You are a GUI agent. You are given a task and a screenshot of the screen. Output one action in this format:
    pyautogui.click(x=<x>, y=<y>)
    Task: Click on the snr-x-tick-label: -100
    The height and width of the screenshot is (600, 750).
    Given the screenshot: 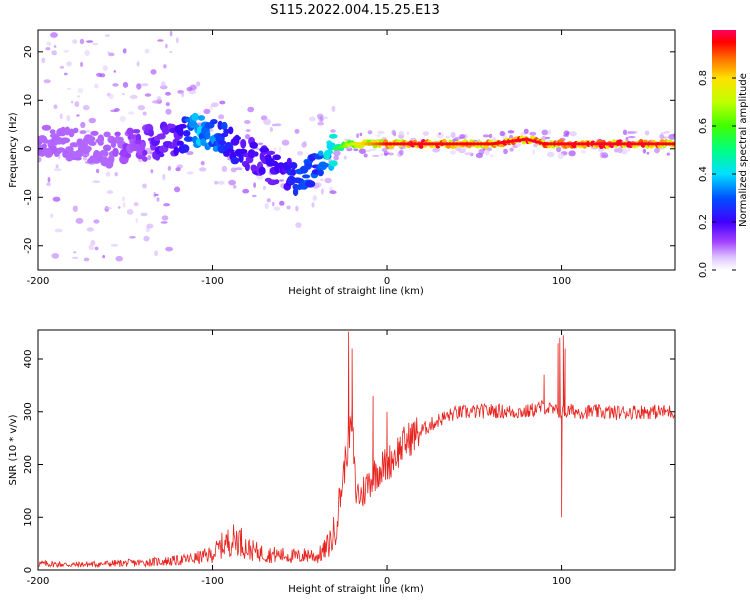 What is the action you would take?
    pyautogui.click(x=212, y=581)
    